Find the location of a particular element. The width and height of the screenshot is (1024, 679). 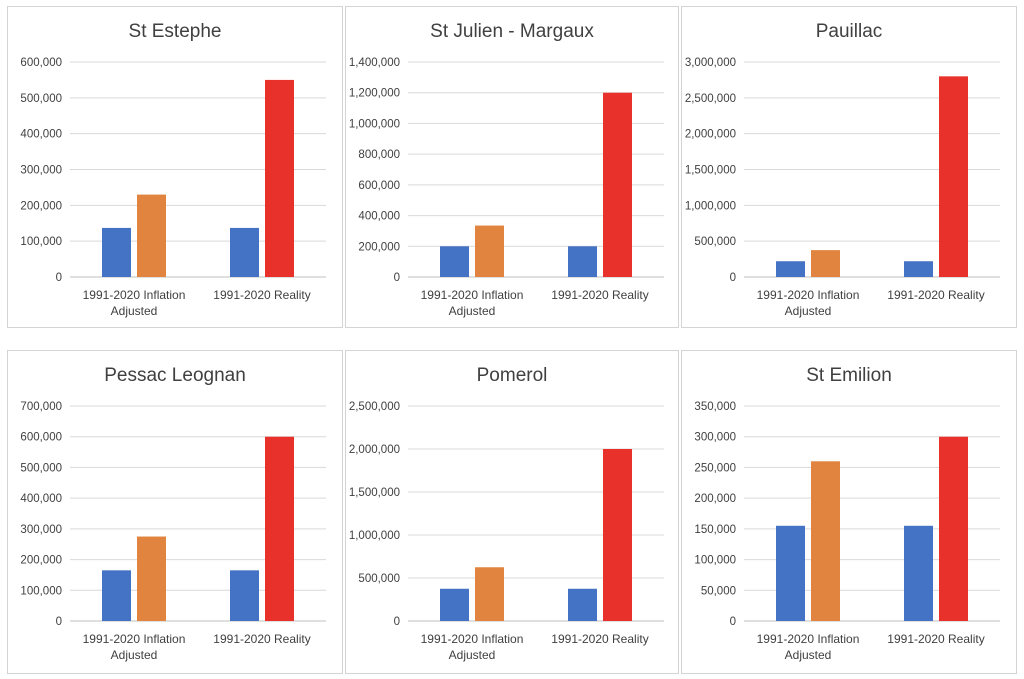

y-tick-label: 1,200,000 is located at coordinates (374, 94).